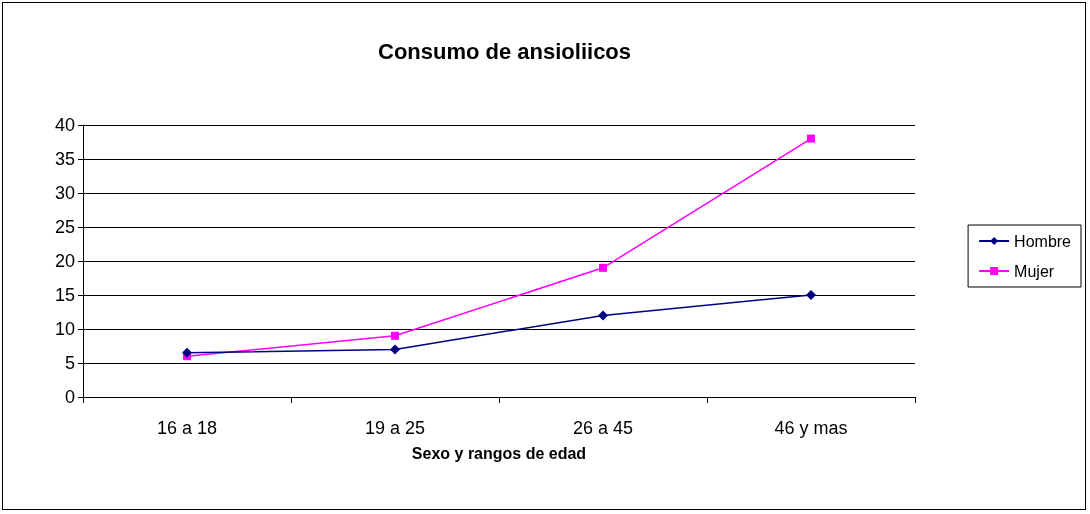 The image size is (1090, 514). What do you see at coordinates (64, 227) in the screenshot?
I see `y-tick-label: 25` at bounding box center [64, 227].